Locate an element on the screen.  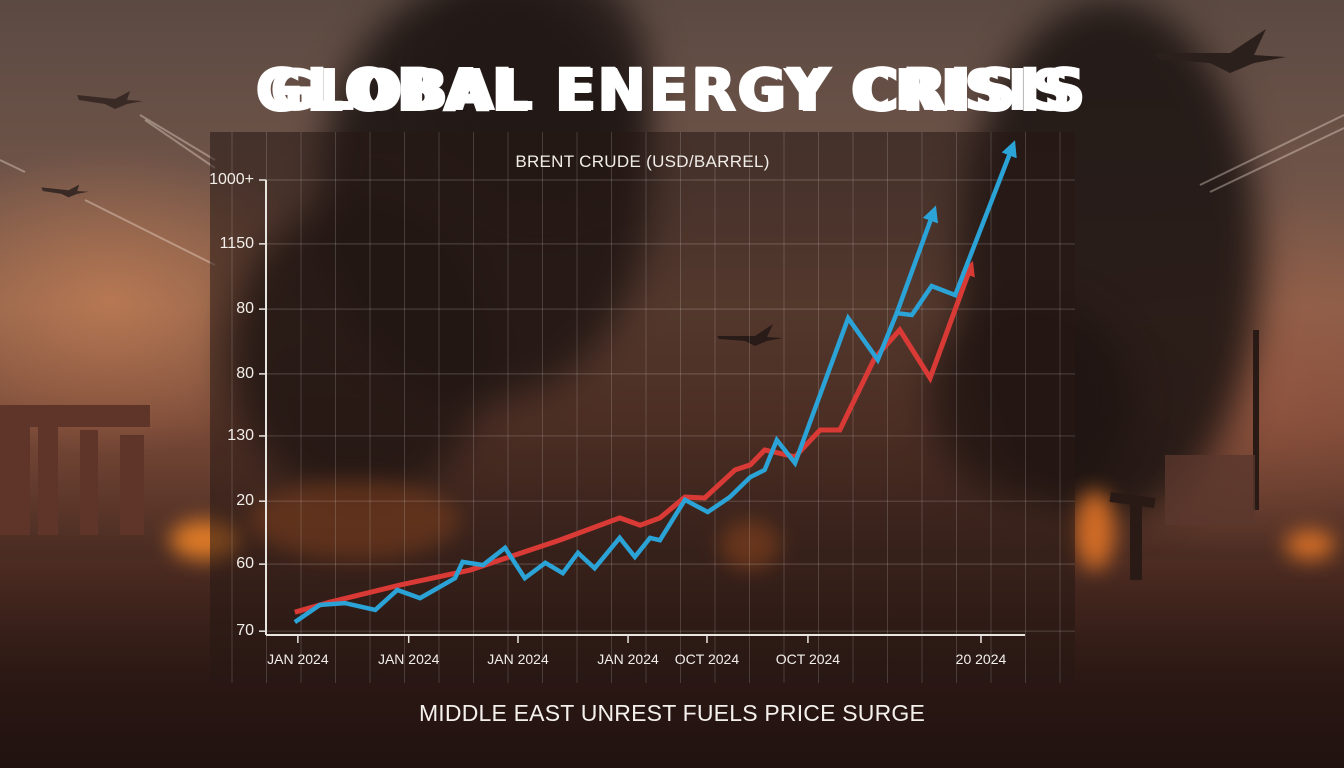
chart-title: BRENT CRUDE (USD/BARREL) is located at coordinates (642, 161).